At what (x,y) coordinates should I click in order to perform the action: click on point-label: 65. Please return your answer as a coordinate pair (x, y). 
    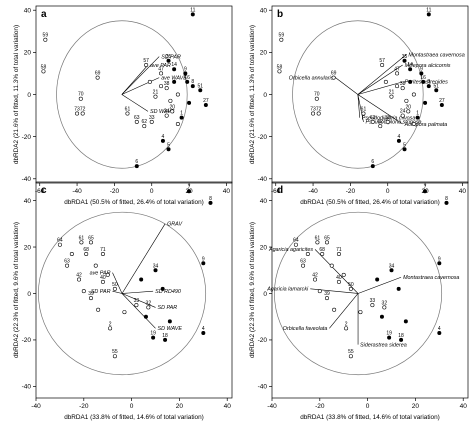
    Looking at the image, I should click on (327, 238).